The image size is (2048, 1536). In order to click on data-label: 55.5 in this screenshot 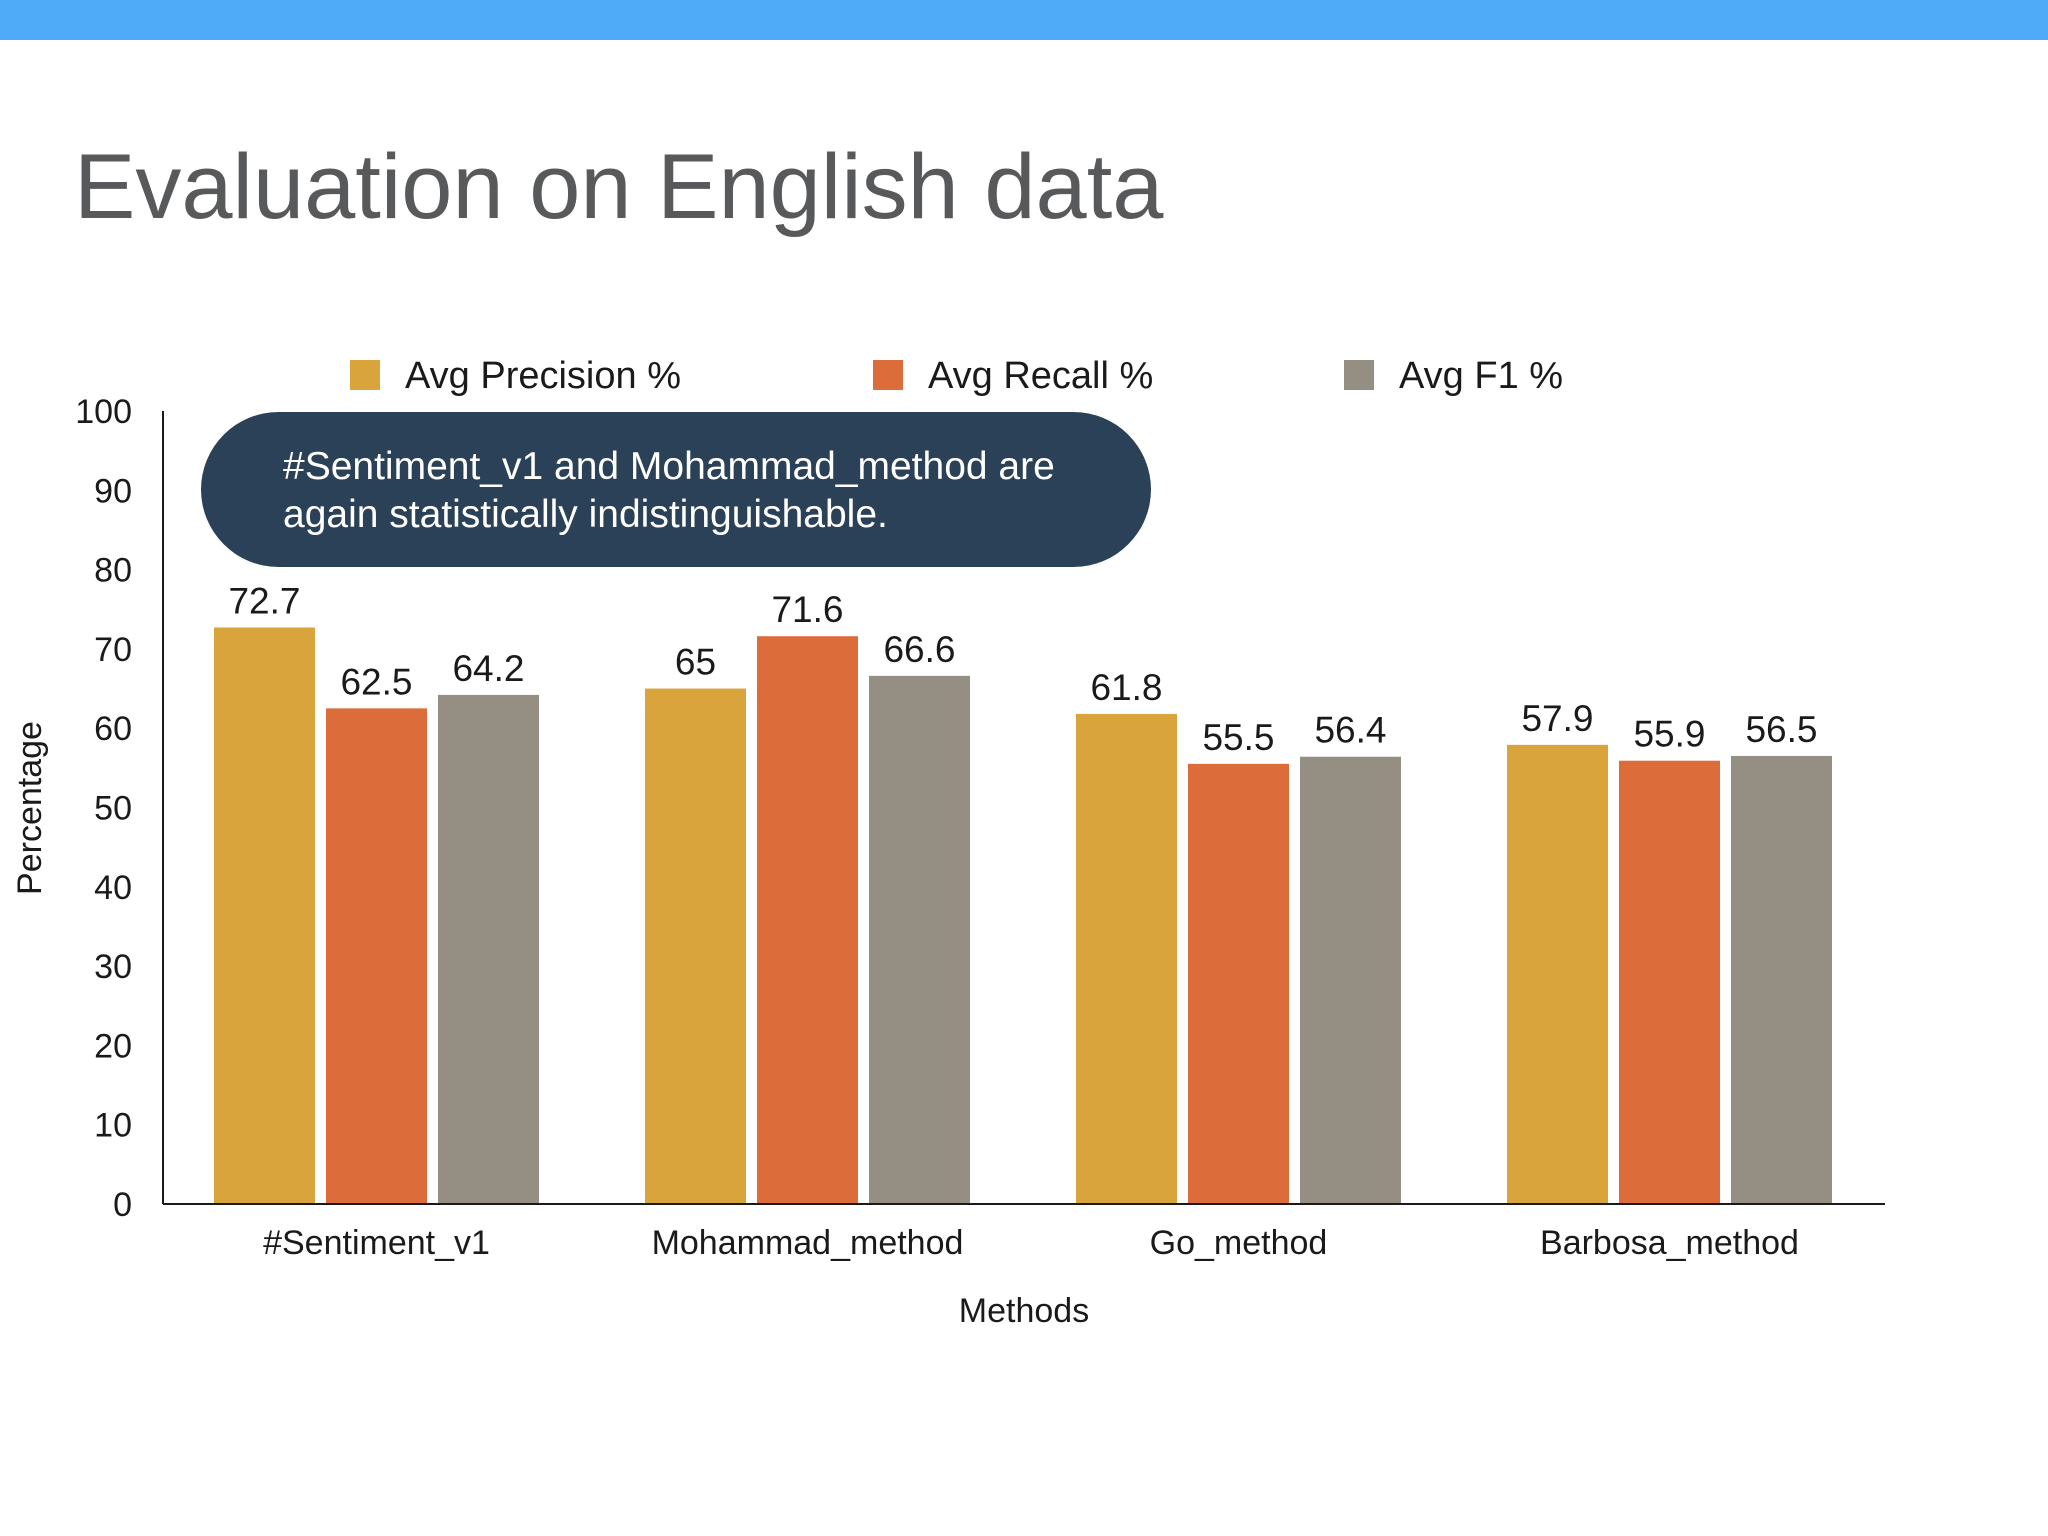, I will do `click(1238, 737)`.